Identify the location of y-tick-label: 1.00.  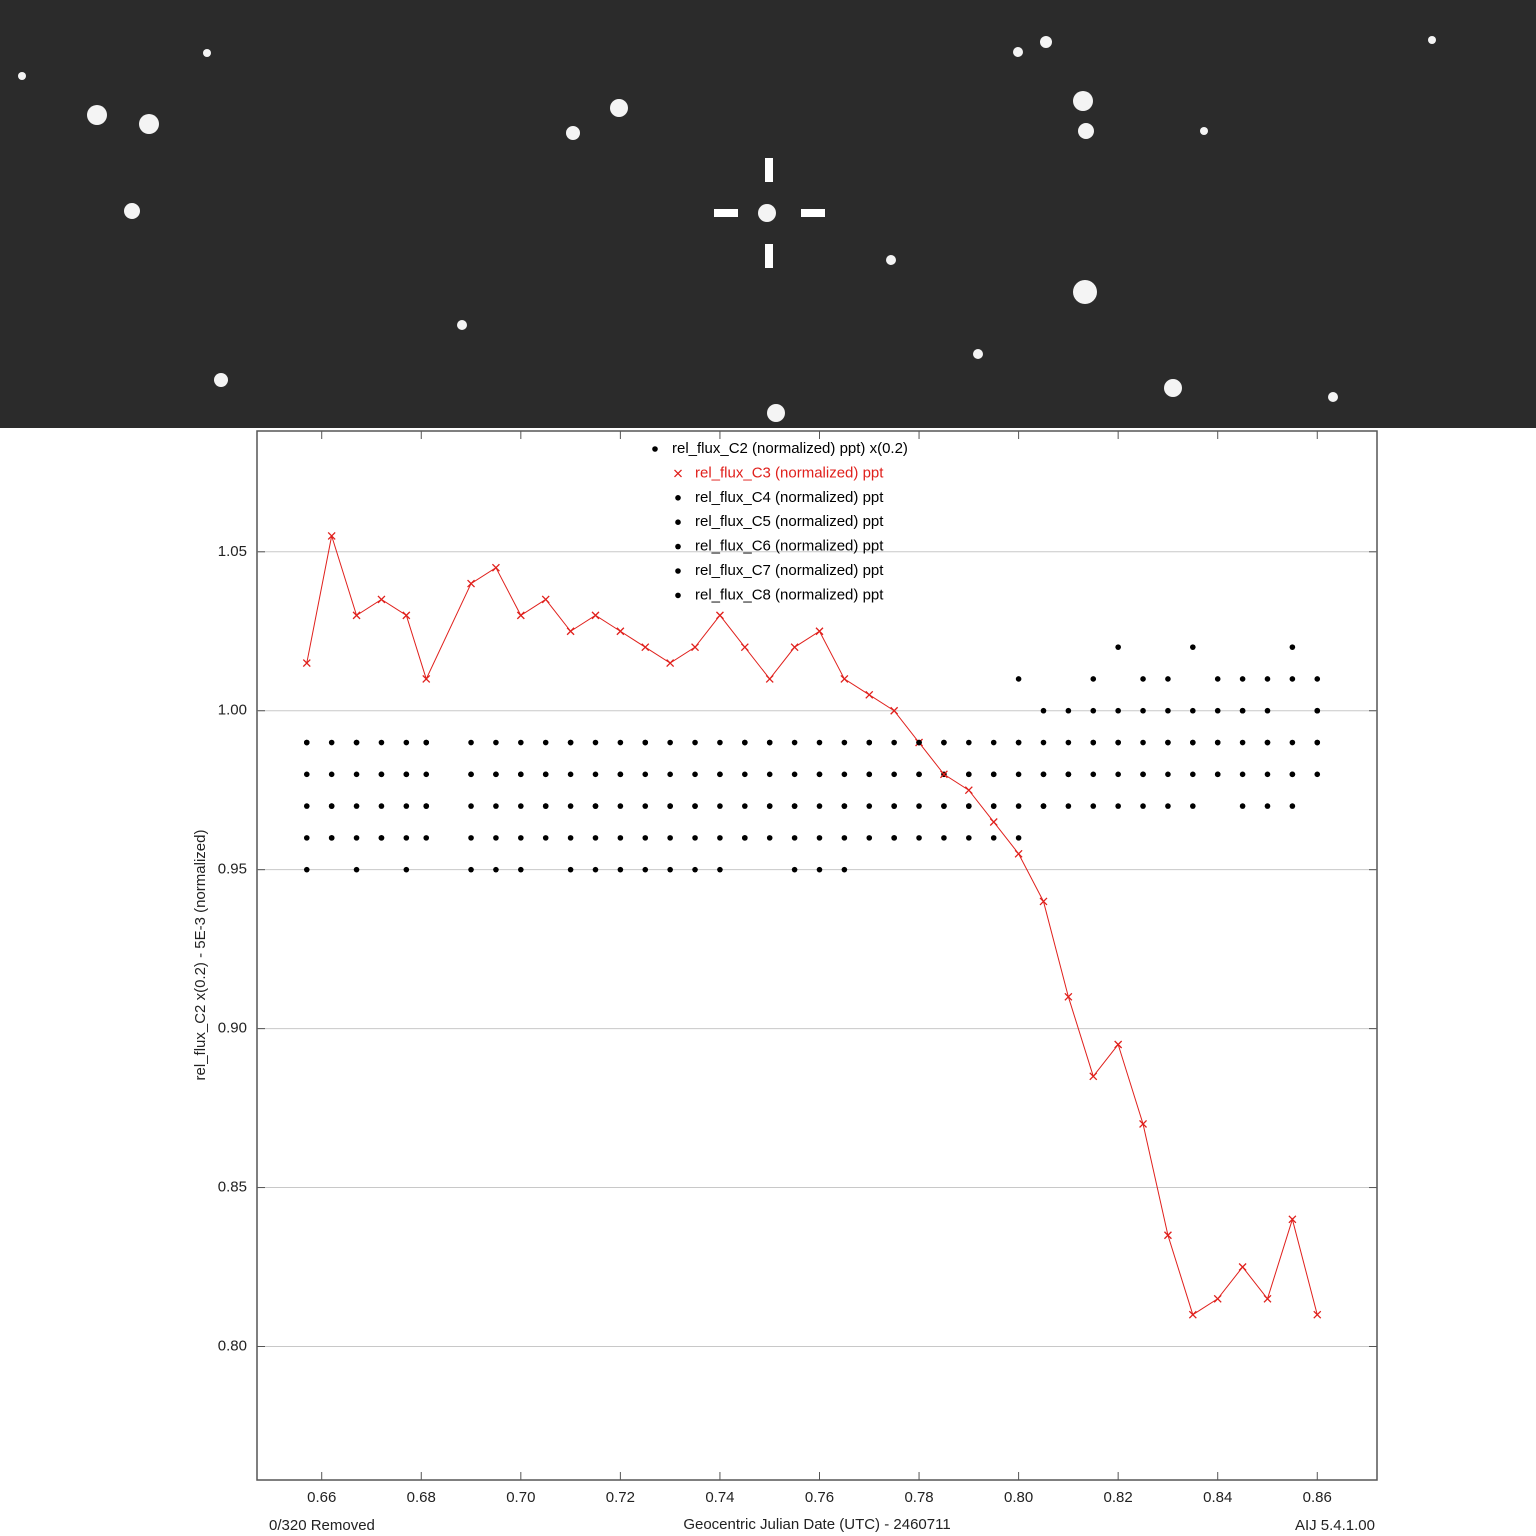
(232, 710).